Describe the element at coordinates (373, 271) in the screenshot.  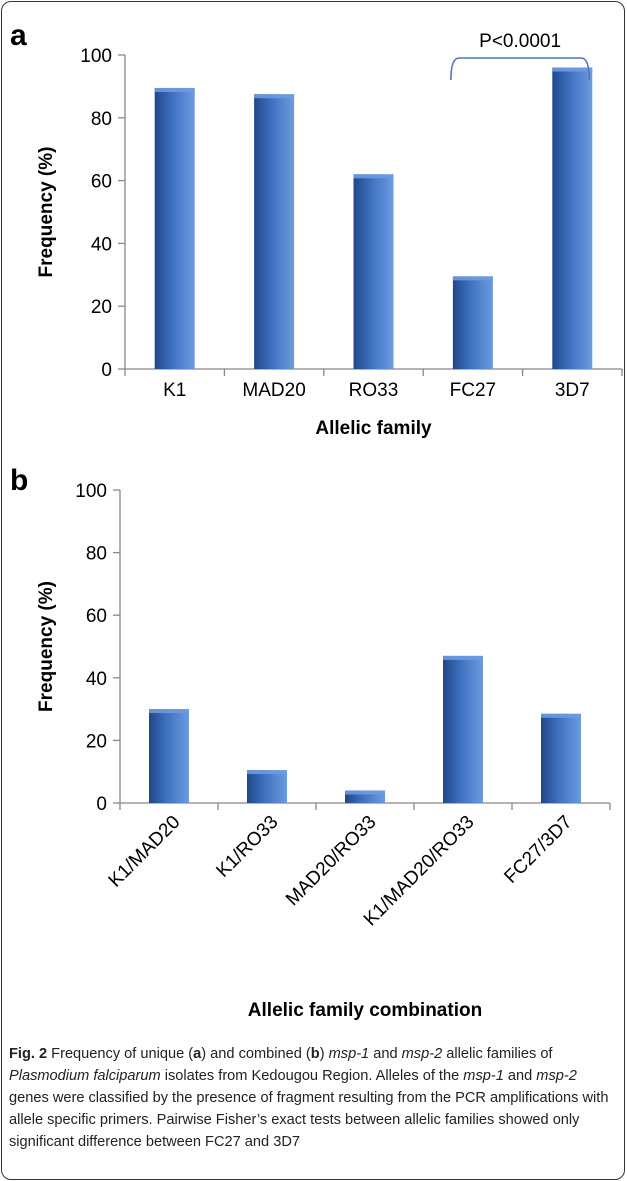
I see `bar-ro33` at that location.